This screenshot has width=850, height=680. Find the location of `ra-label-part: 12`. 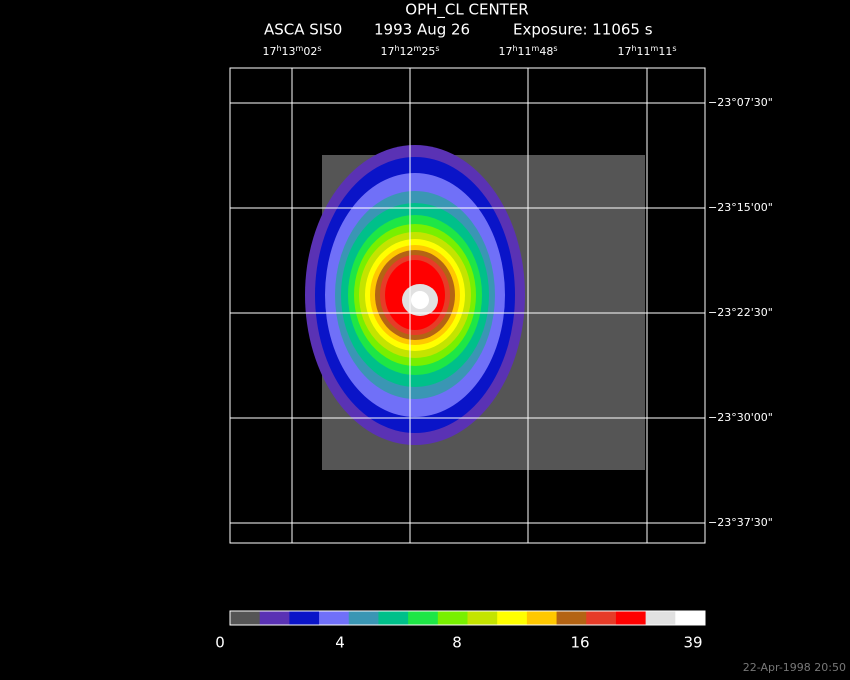

ra-label-part: 12 is located at coordinates (407, 51).